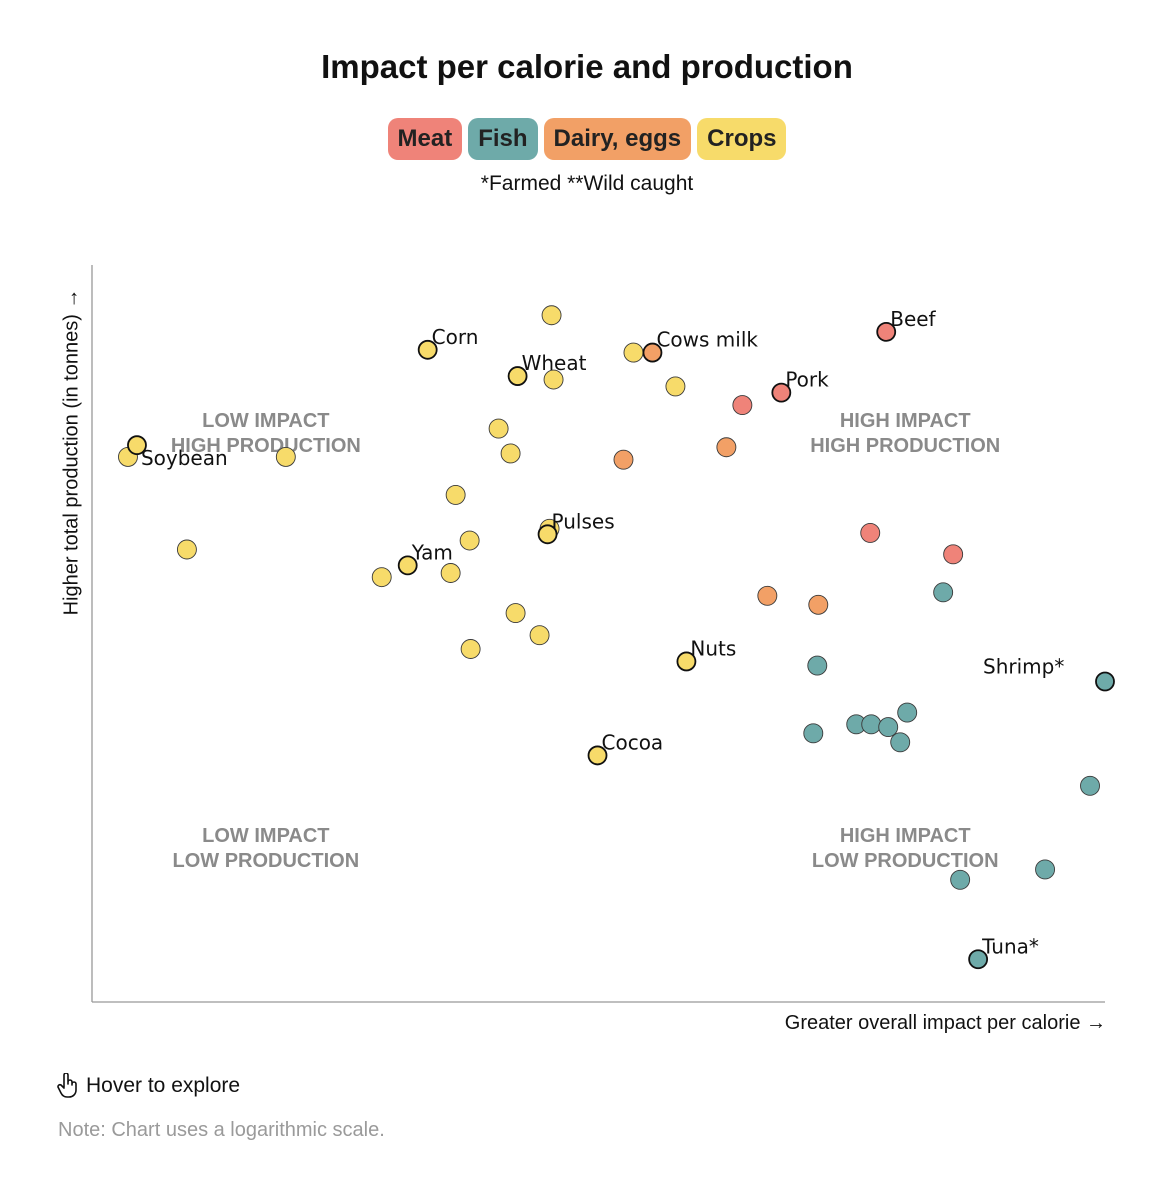  I want to click on legend: Meat Fish Dairy, eggs Crops, so click(587, 139).